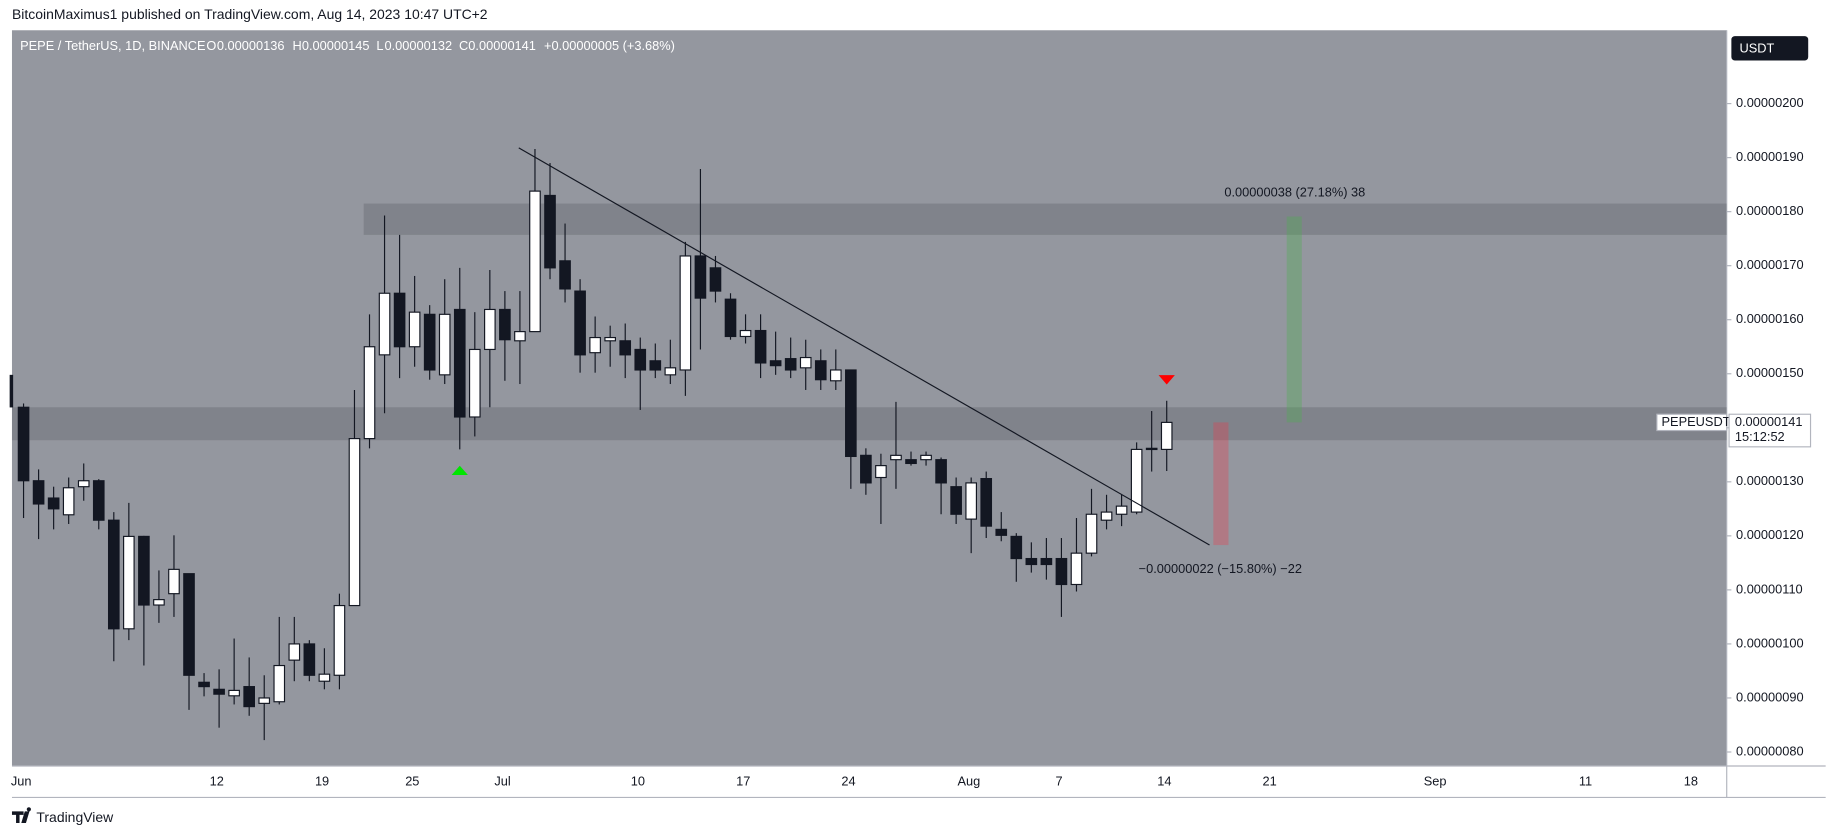 The height and width of the screenshot is (837, 1826). I want to click on price-tag, so click(1770, 430).